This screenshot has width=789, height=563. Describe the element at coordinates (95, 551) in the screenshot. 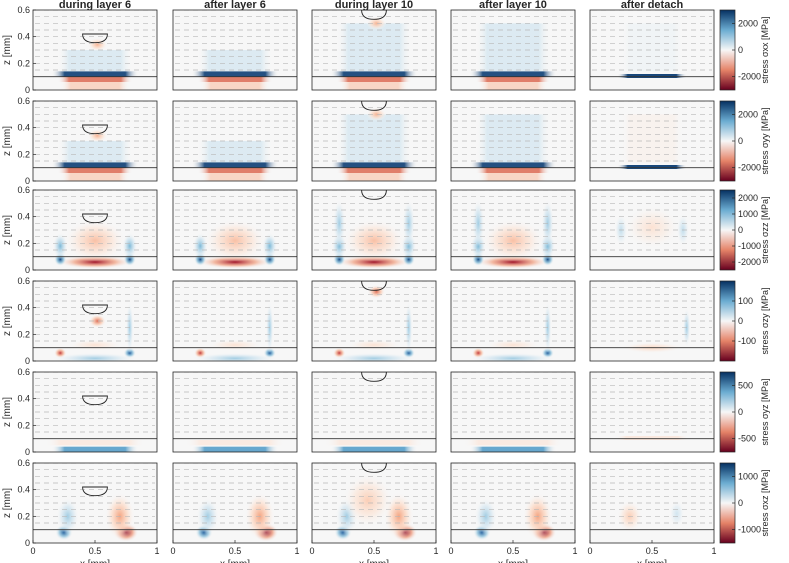

I see `x-tick-label: 0.5` at that location.